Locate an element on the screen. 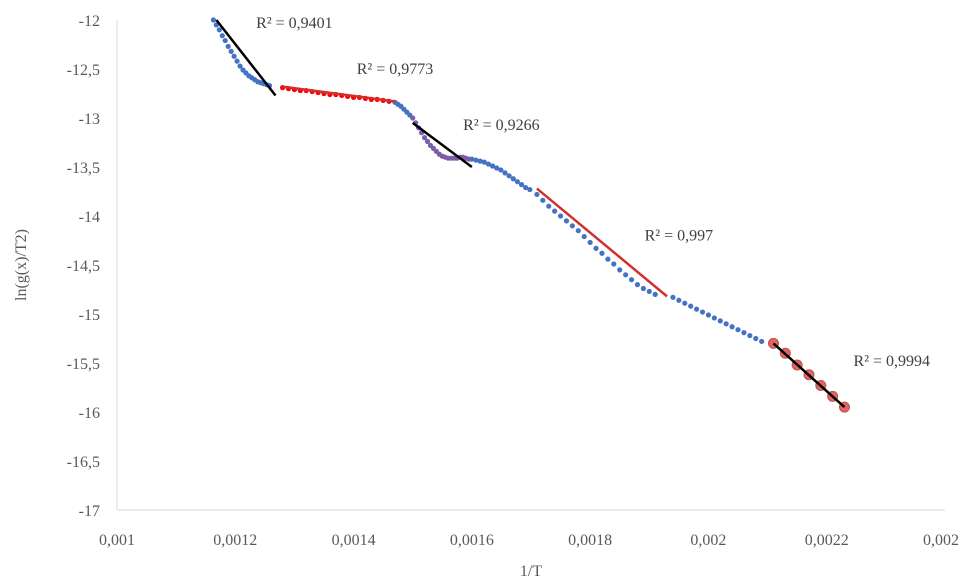 Image resolution: width=959 pixels, height=584 pixels. y-tick-label: -12 is located at coordinates (89, 21).